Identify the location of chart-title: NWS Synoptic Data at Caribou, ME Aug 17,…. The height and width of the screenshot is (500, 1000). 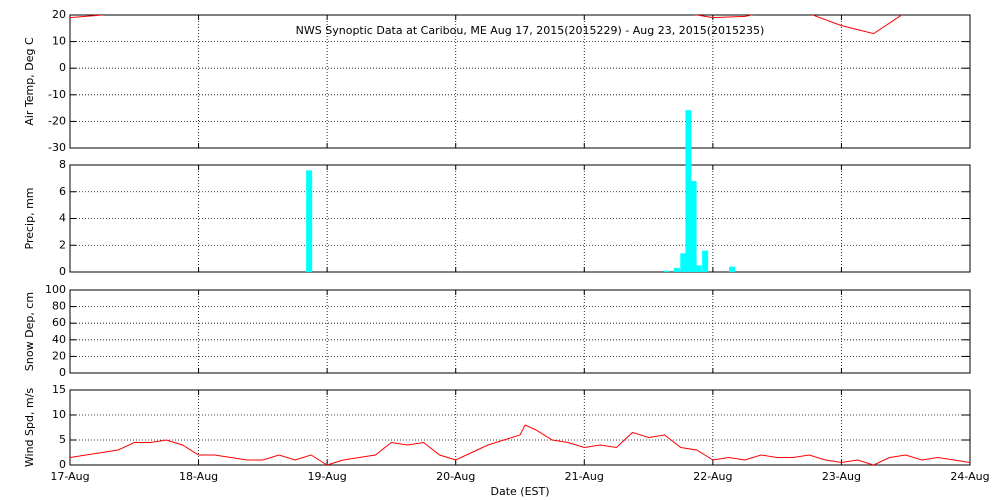
(530, 30).